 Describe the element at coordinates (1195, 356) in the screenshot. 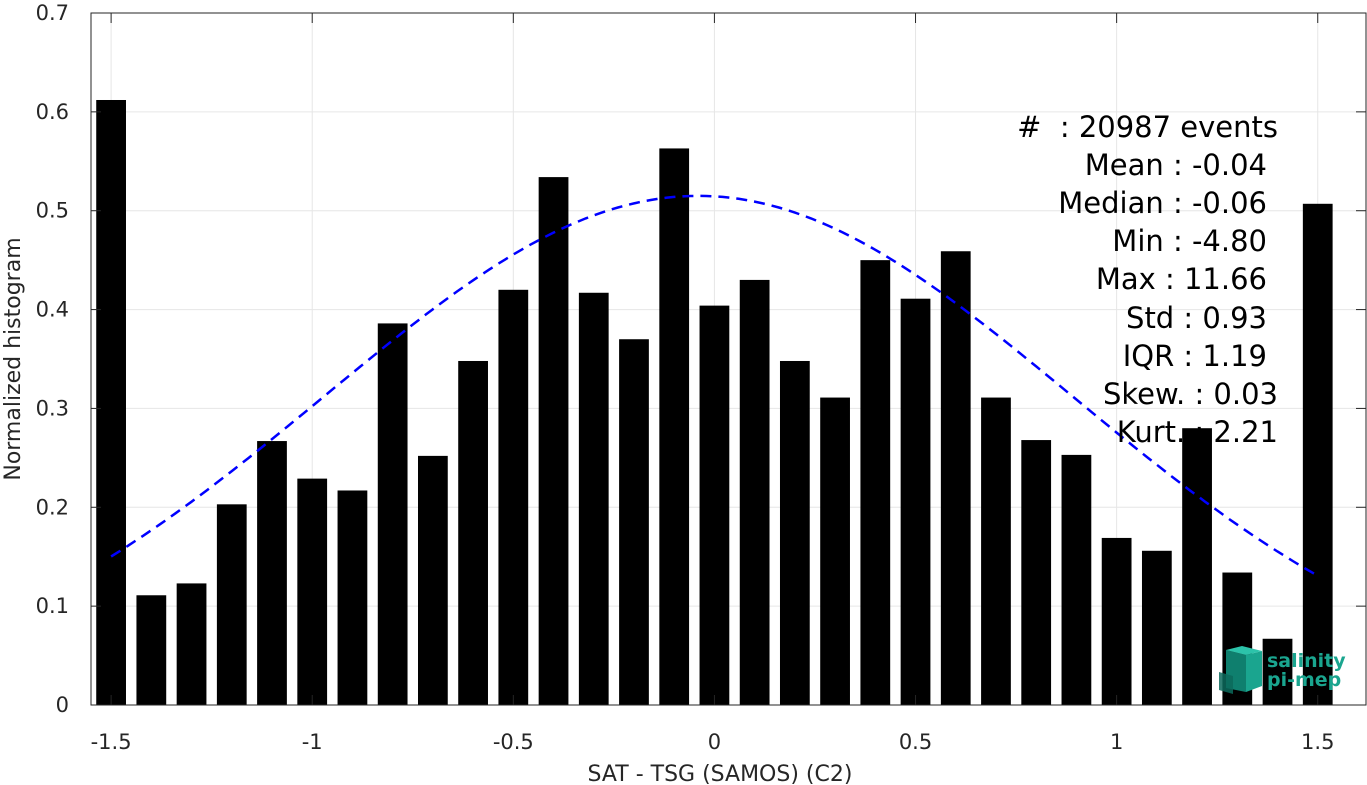

I see `stats-iqr: IQR : 1.19` at that location.